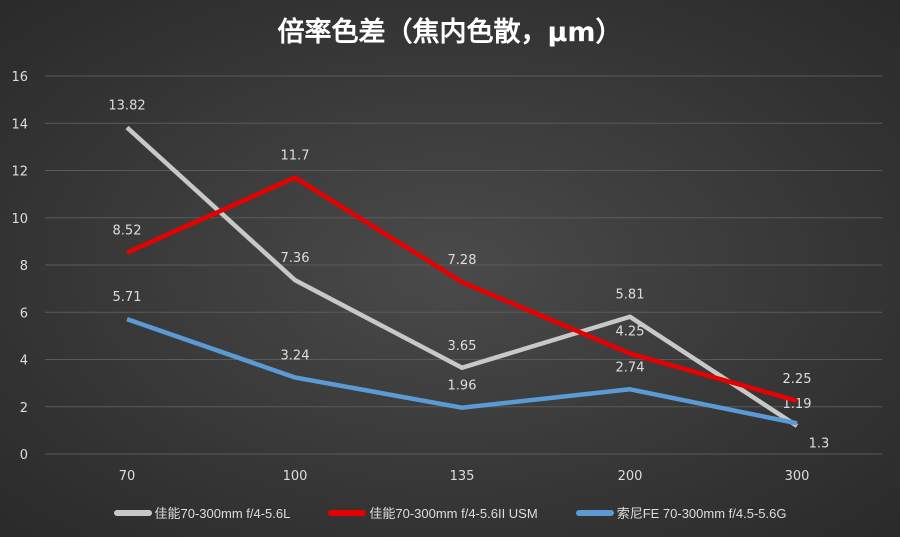 This screenshot has width=900, height=537. I want to click on data-label: 2.74, so click(630, 367).